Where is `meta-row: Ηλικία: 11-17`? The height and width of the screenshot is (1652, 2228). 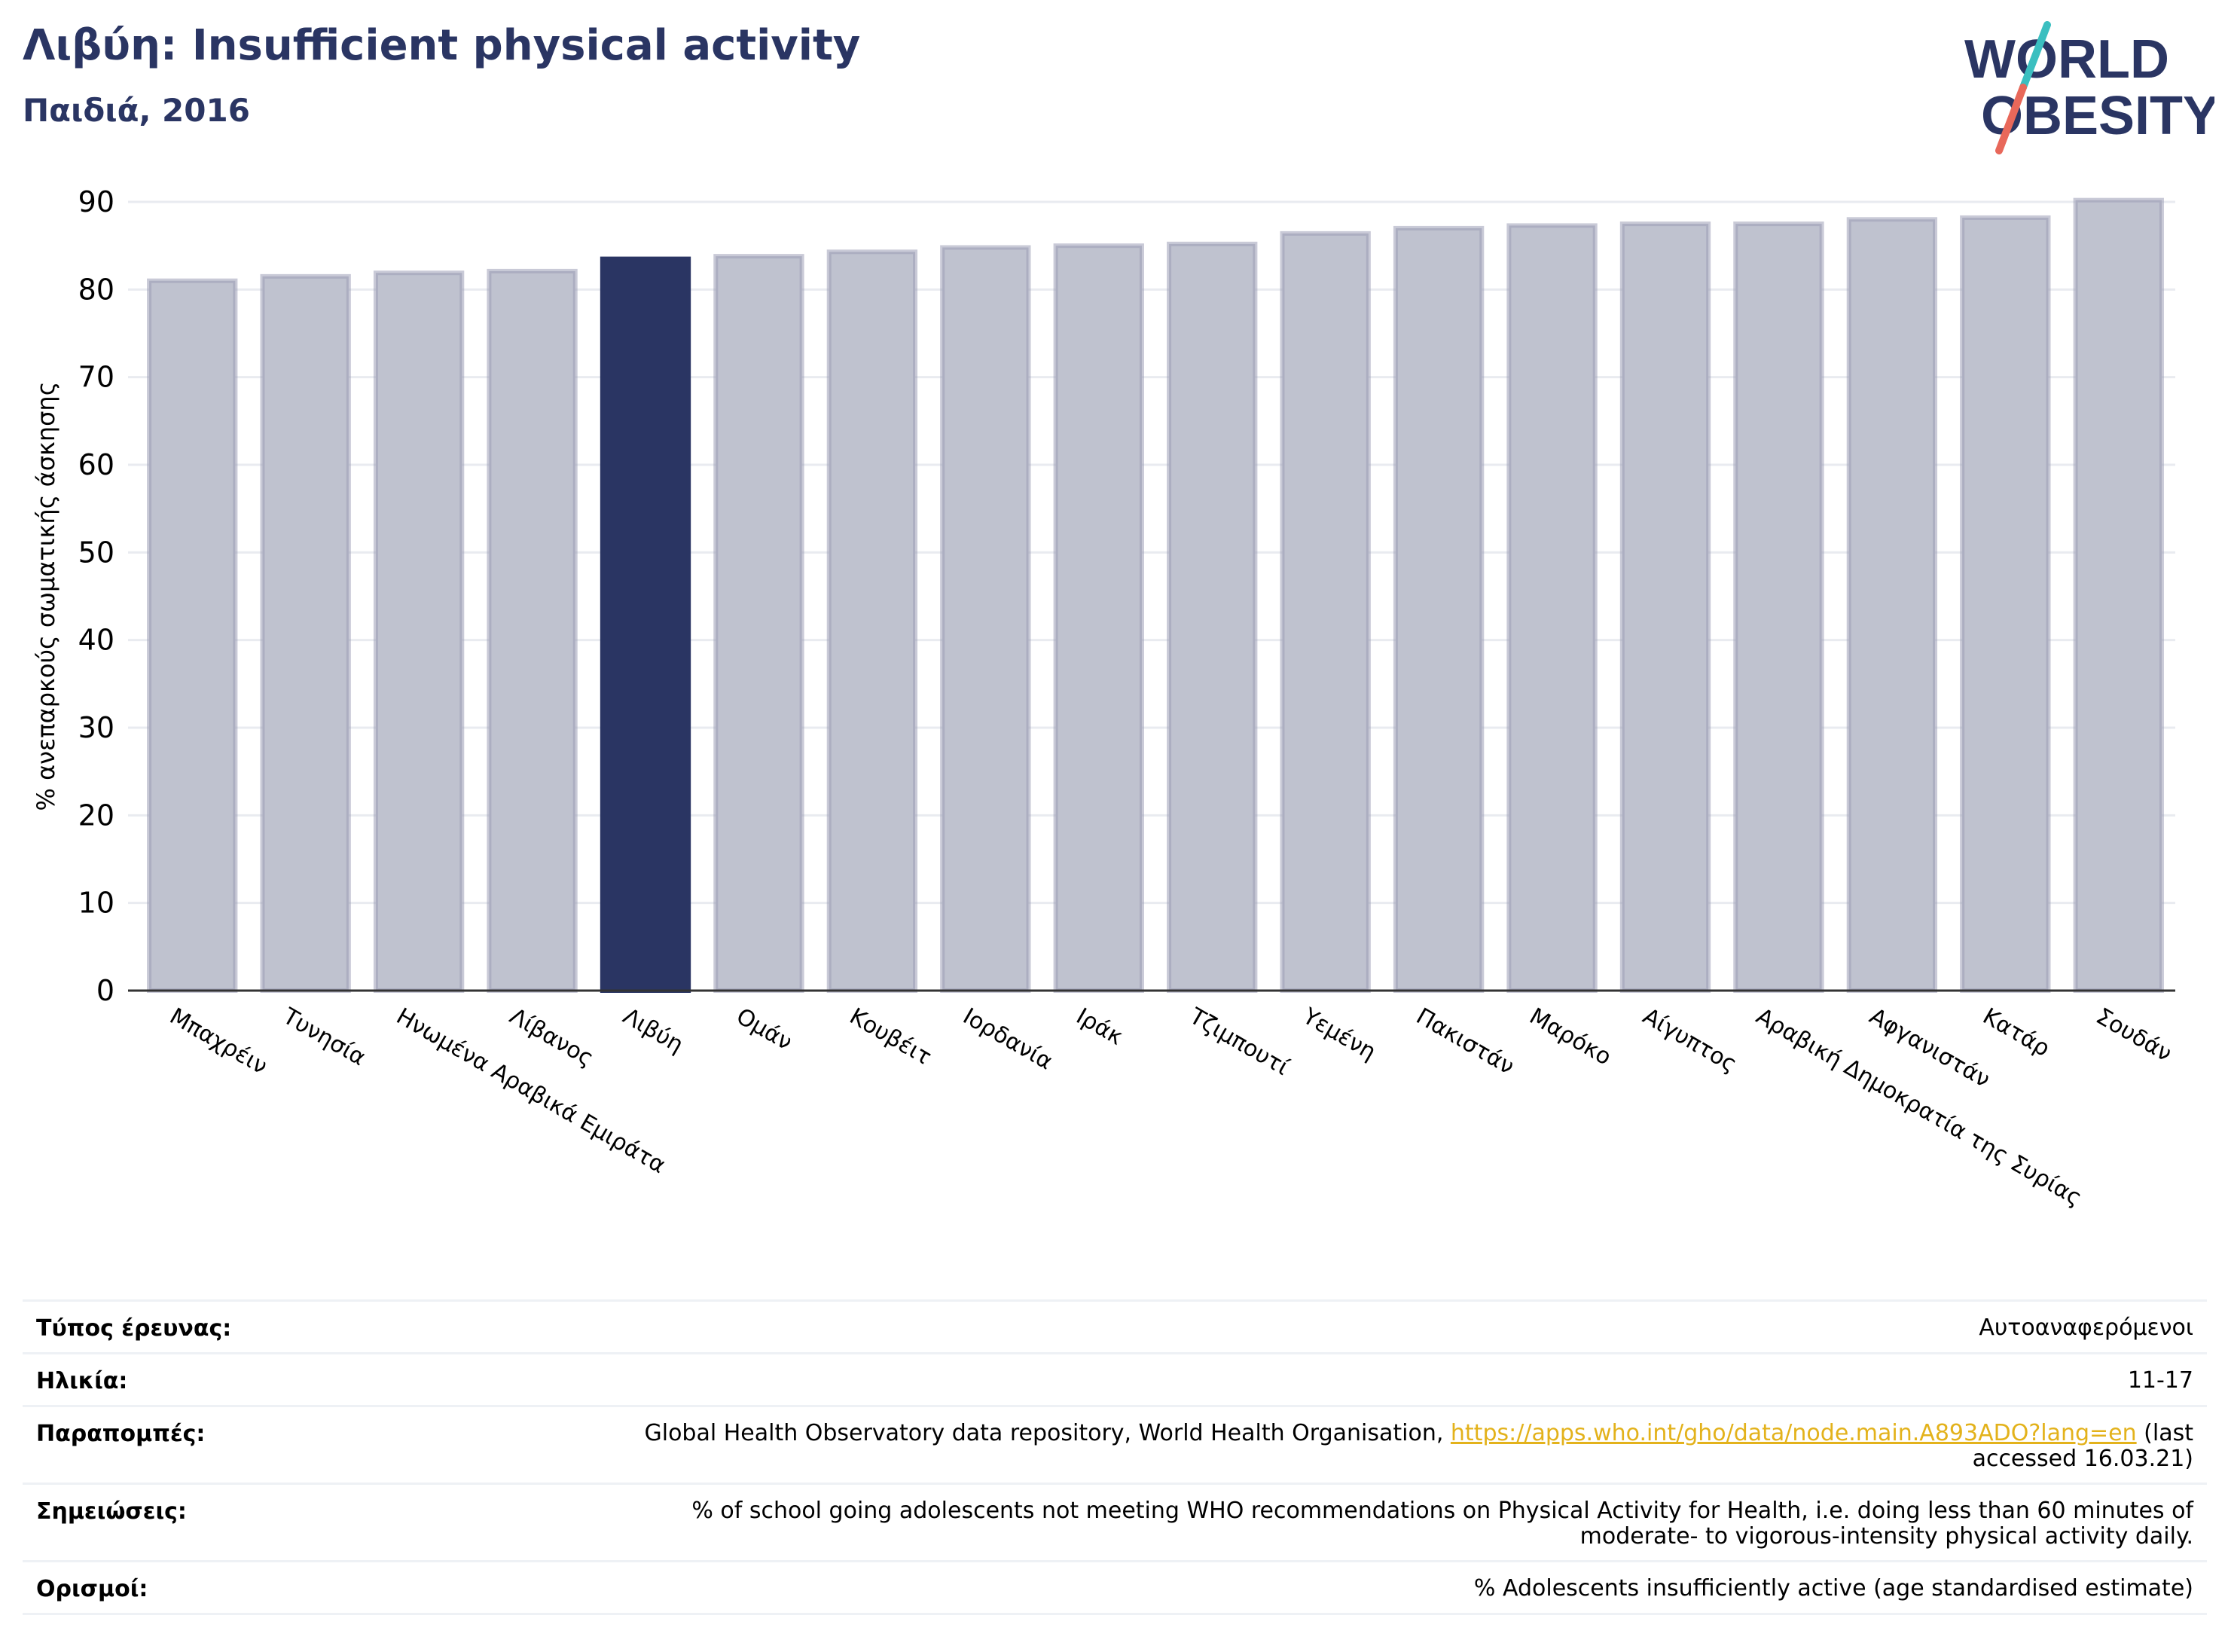 meta-row: Ηλικία: 11-17 is located at coordinates (1115, 1378).